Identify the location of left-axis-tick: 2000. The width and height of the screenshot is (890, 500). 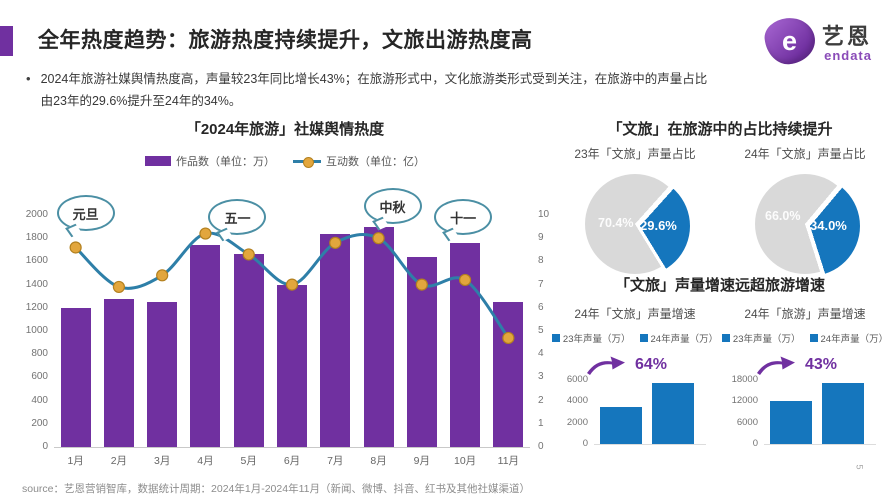
(36, 214).